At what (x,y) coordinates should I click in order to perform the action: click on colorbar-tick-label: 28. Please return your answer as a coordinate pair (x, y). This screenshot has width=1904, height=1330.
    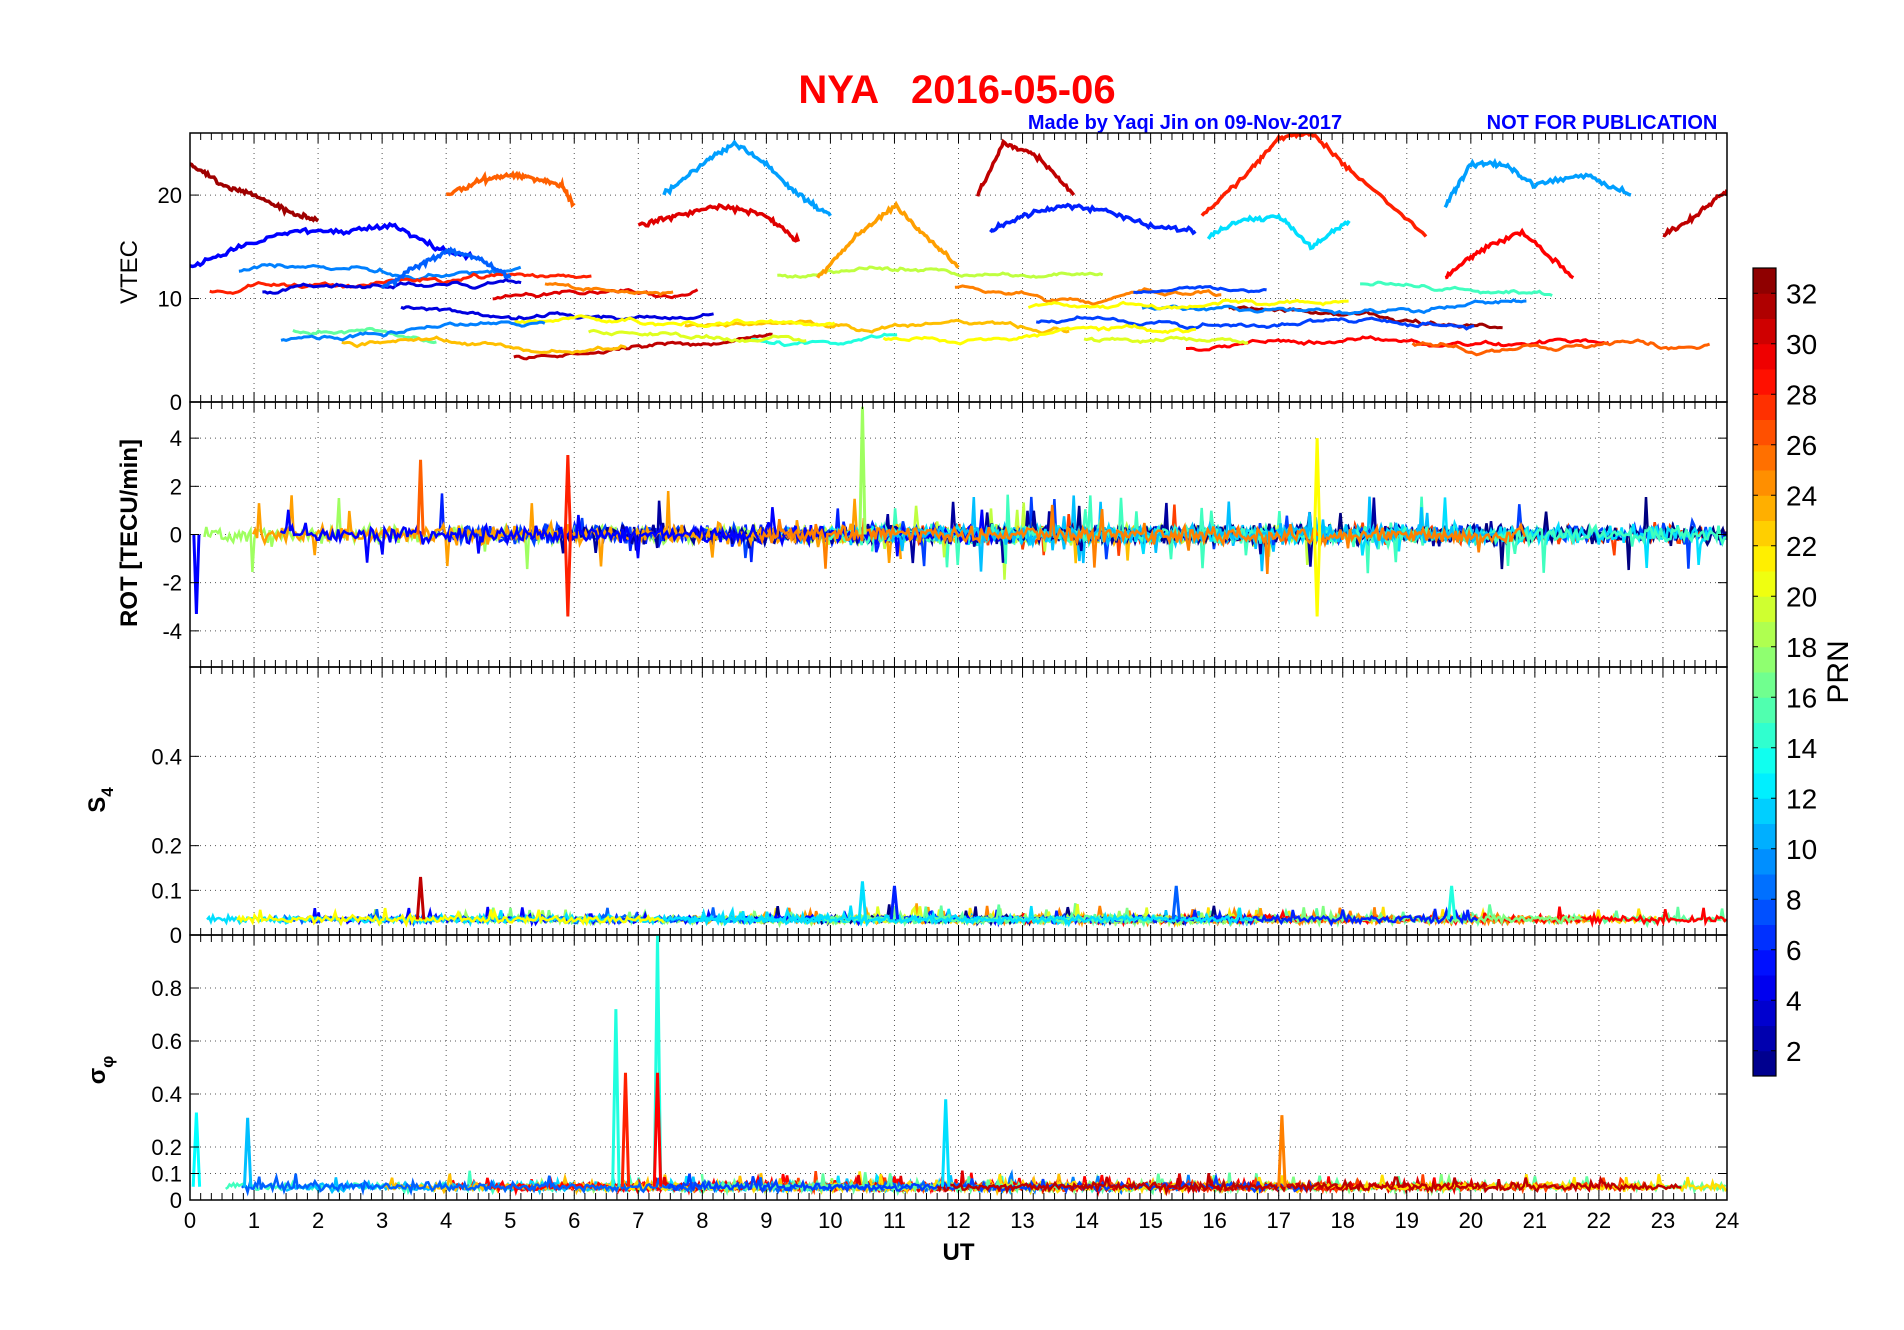
    Looking at the image, I should click on (1801, 394).